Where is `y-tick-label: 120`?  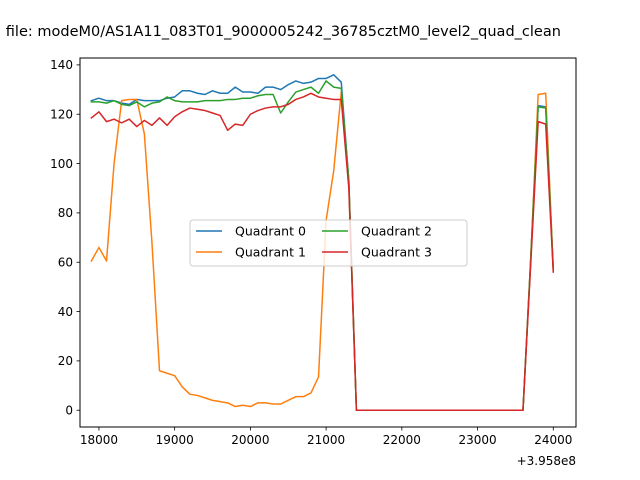 y-tick-label: 120 is located at coordinates (61, 115).